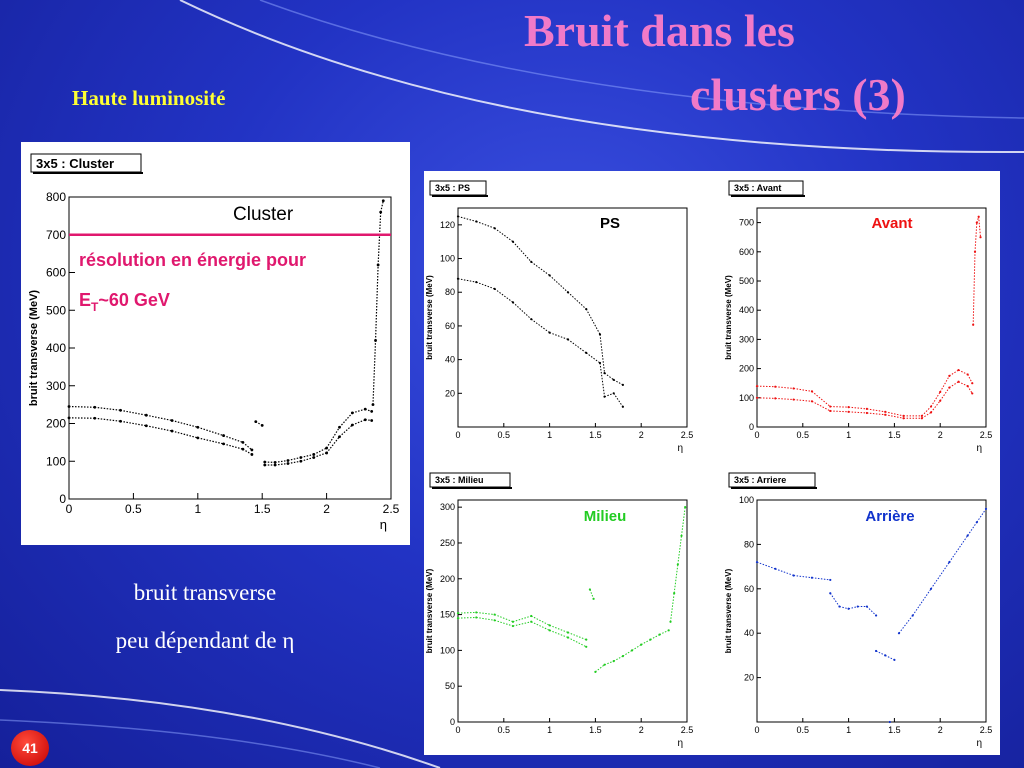 The height and width of the screenshot is (768, 1024). Describe the element at coordinates (124, 302) in the screenshot. I see `annotation-line2: ET~60 GeV` at that location.